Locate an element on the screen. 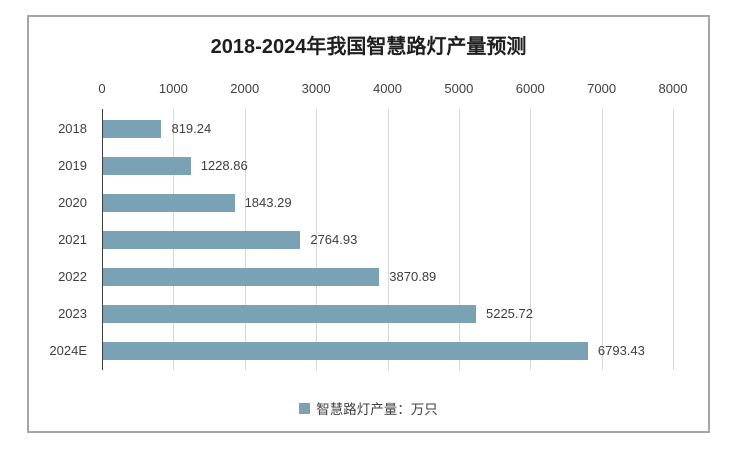 Image resolution: width=740 pixels, height=464 pixels. x-tick-label: 0 is located at coordinates (102, 88).